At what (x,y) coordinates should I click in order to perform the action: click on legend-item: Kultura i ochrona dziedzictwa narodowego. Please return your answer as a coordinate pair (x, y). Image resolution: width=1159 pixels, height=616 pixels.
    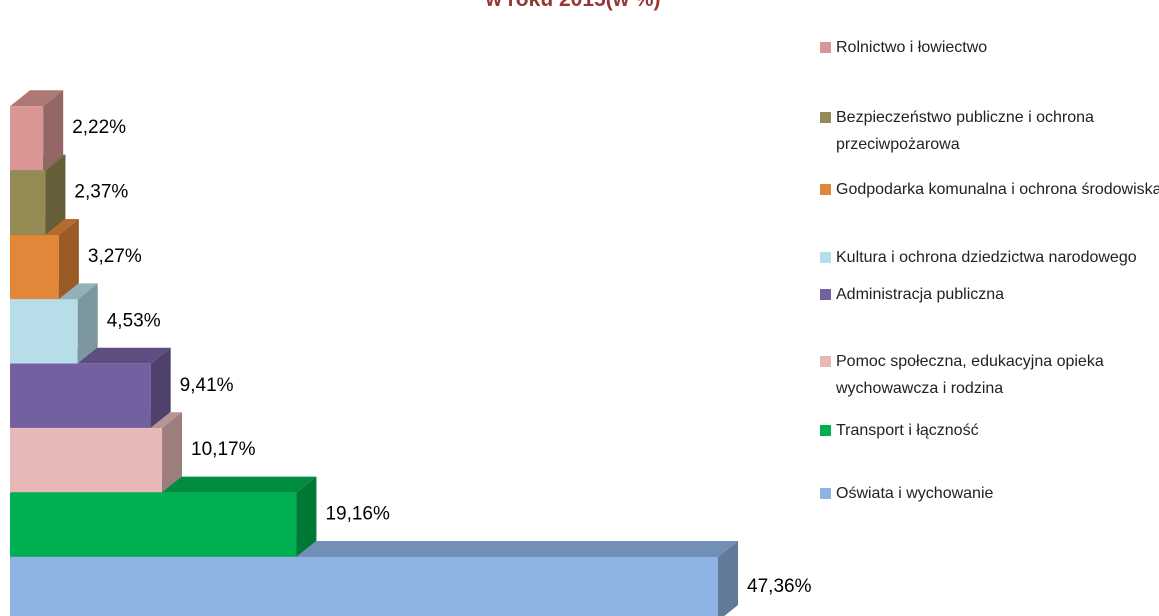
    Looking at the image, I should click on (989, 257).